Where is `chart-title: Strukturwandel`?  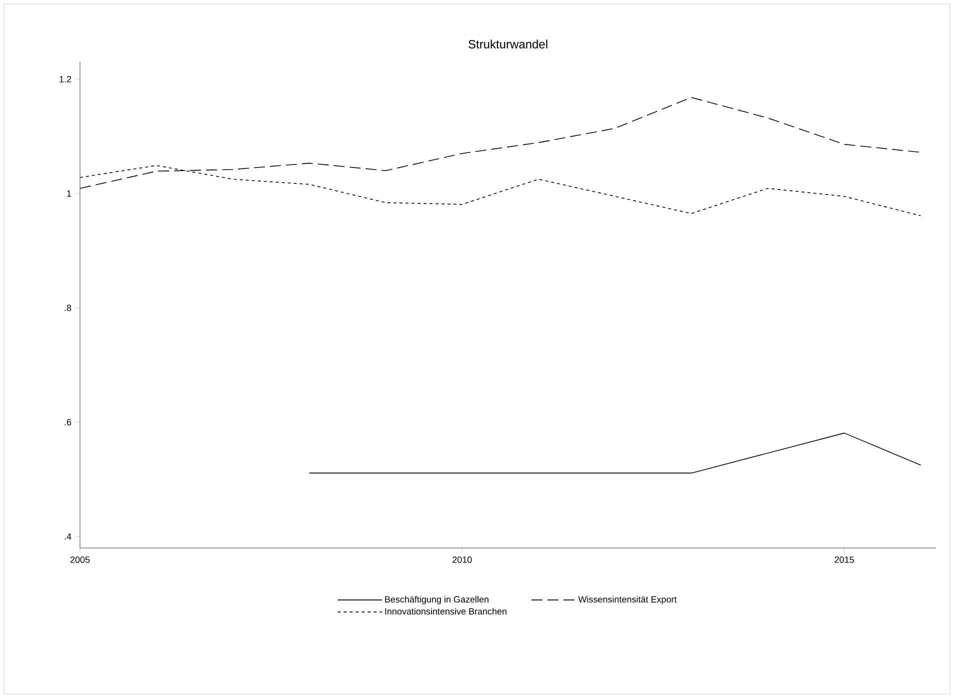 chart-title: Strukturwandel is located at coordinates (508, 44).